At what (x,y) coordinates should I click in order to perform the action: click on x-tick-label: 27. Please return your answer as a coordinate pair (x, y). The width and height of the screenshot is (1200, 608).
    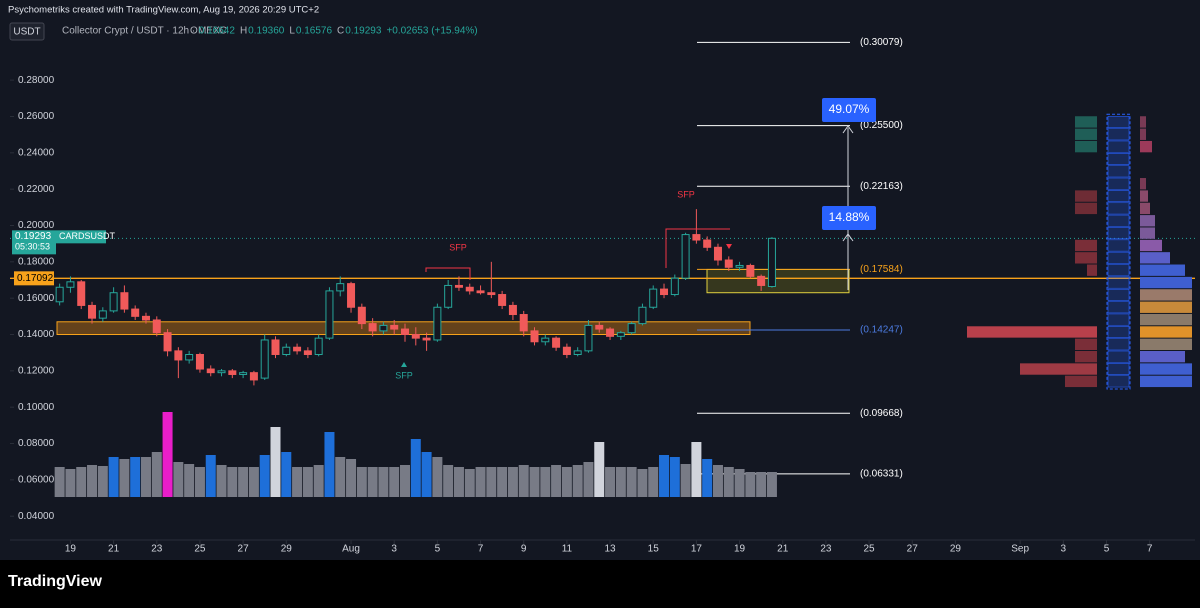
    Looking at the image, I should click on (244, 549).